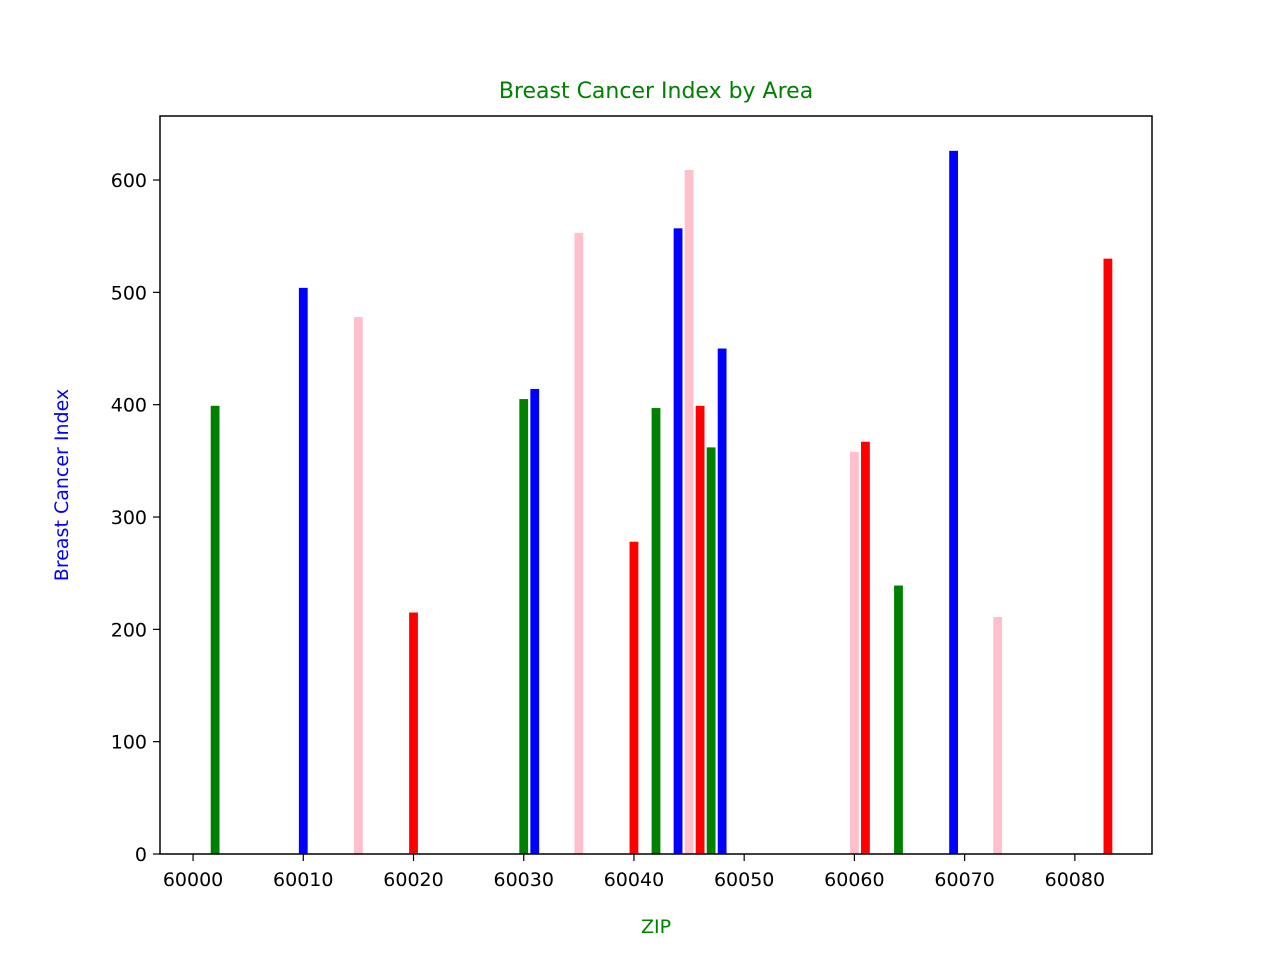 This screenshot has height=960, width=1280. Describe the element at coordinates (854, 880) in the screenshot. I see `x-tick-label: 60060` at that location.